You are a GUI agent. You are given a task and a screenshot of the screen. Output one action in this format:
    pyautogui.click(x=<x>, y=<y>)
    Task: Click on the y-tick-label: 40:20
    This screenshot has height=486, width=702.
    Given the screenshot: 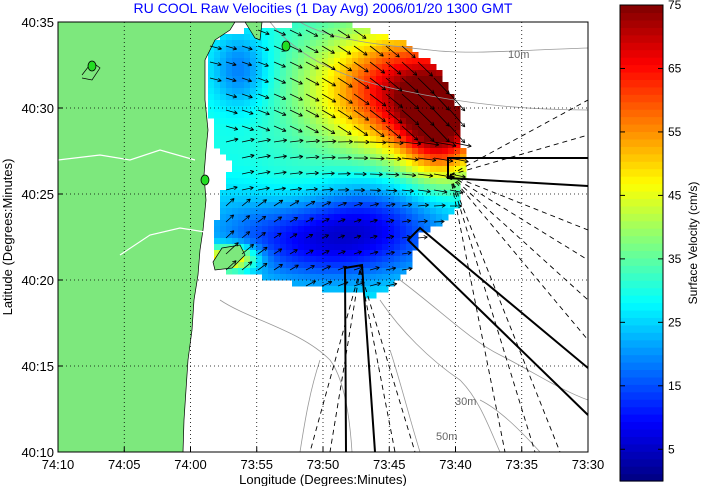 What is the action you would take?
    pyautogui.click(x=37, y=280)
    